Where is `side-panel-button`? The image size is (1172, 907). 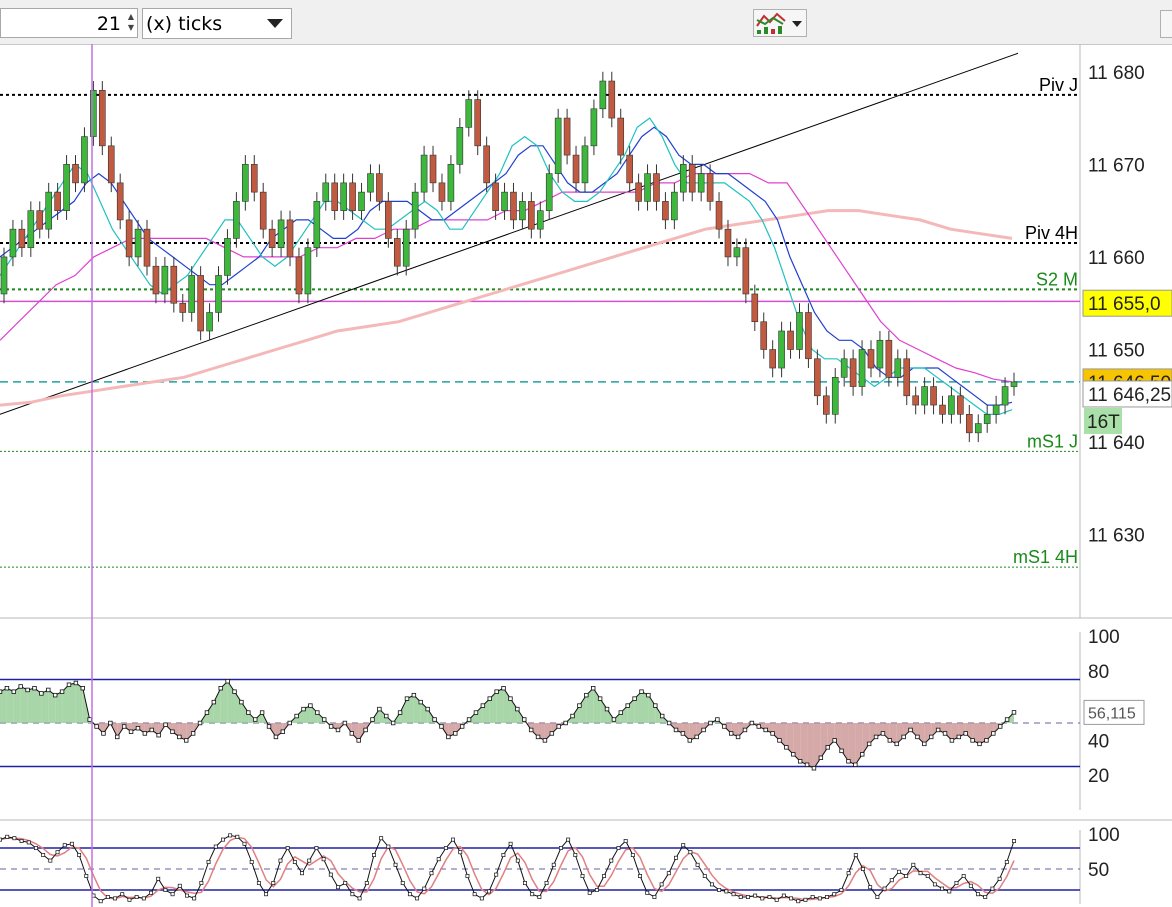 side-panel-button is located at coordinates (1166, 24).